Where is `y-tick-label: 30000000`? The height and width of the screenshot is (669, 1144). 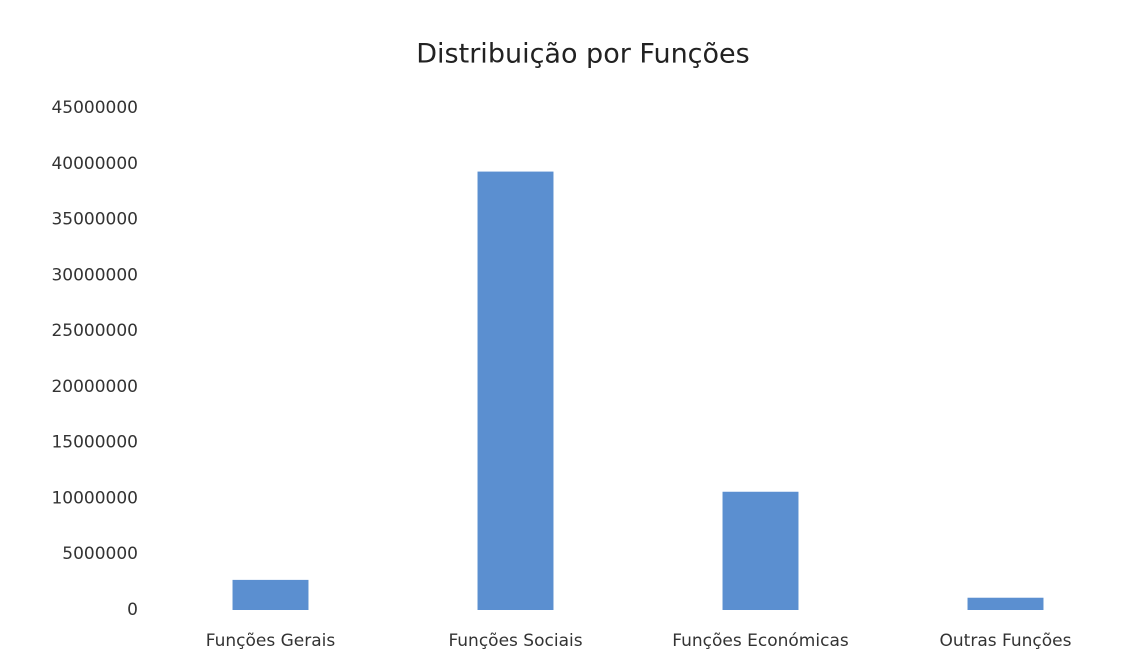
y-tick-label: 30000000 is located at coordinates (94, 275).